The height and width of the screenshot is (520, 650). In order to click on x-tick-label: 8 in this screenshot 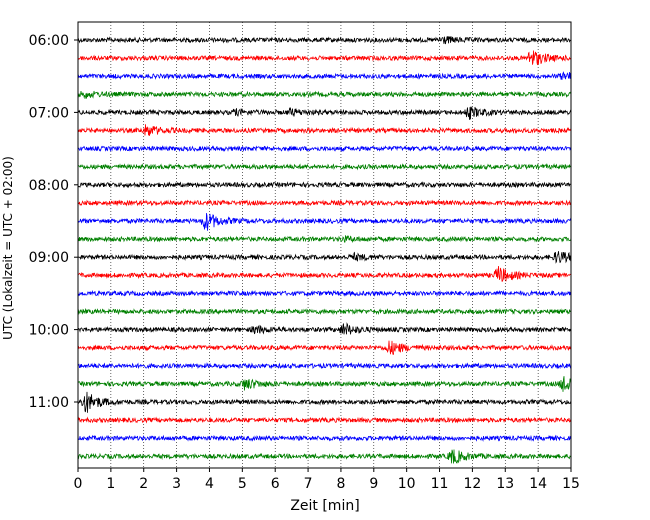, I will do `click(340, 484)`.